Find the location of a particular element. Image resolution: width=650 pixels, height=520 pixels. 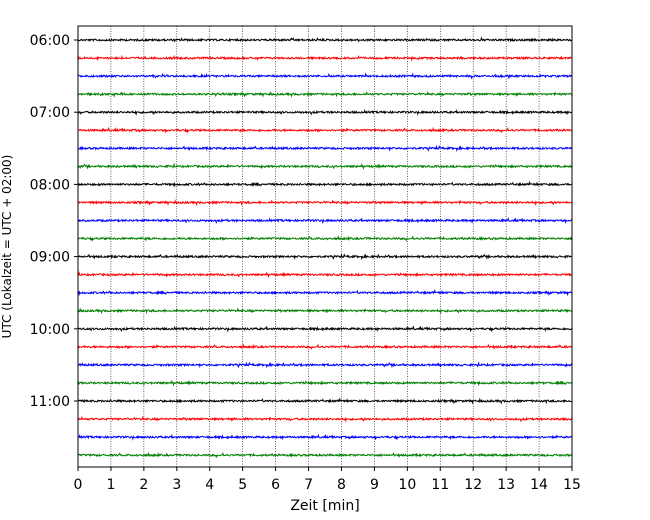

x-tick-label: 1 is located at coordinates (110, 485).